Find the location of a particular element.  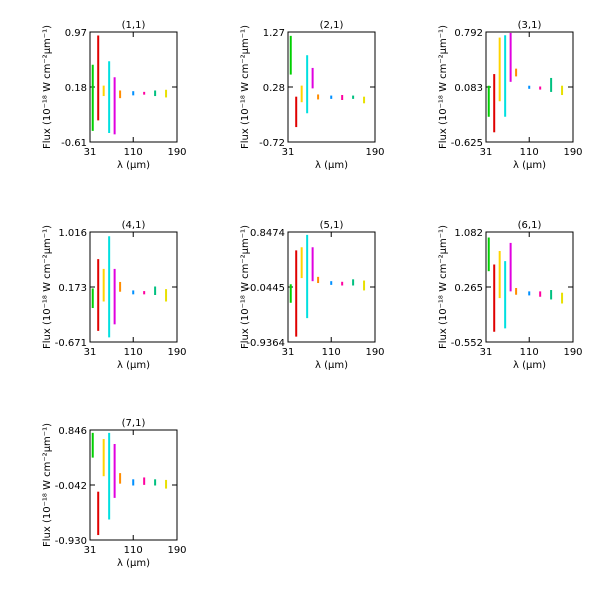

y-tick-label: -0.671 is located at coordinates (71, 343).